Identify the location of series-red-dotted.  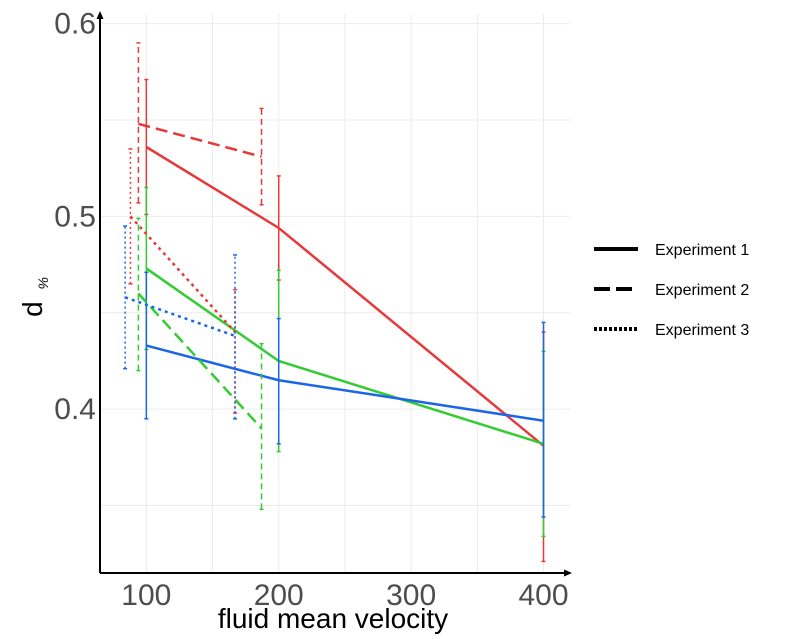
(183, 281).